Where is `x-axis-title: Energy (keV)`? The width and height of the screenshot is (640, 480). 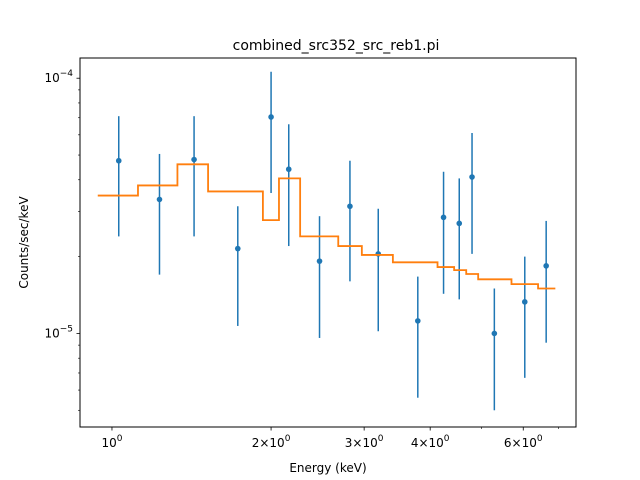 x-axis-title: Energy (keV) is located at coordinates (327, 468).